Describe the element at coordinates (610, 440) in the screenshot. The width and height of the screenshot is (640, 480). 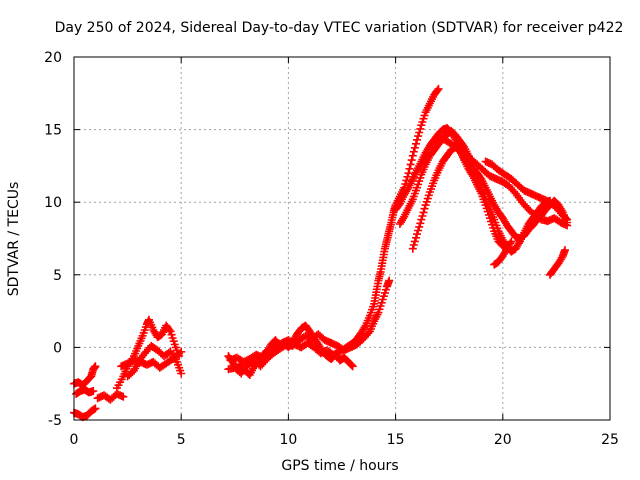
I see `x-tick-label: 25` at that location.